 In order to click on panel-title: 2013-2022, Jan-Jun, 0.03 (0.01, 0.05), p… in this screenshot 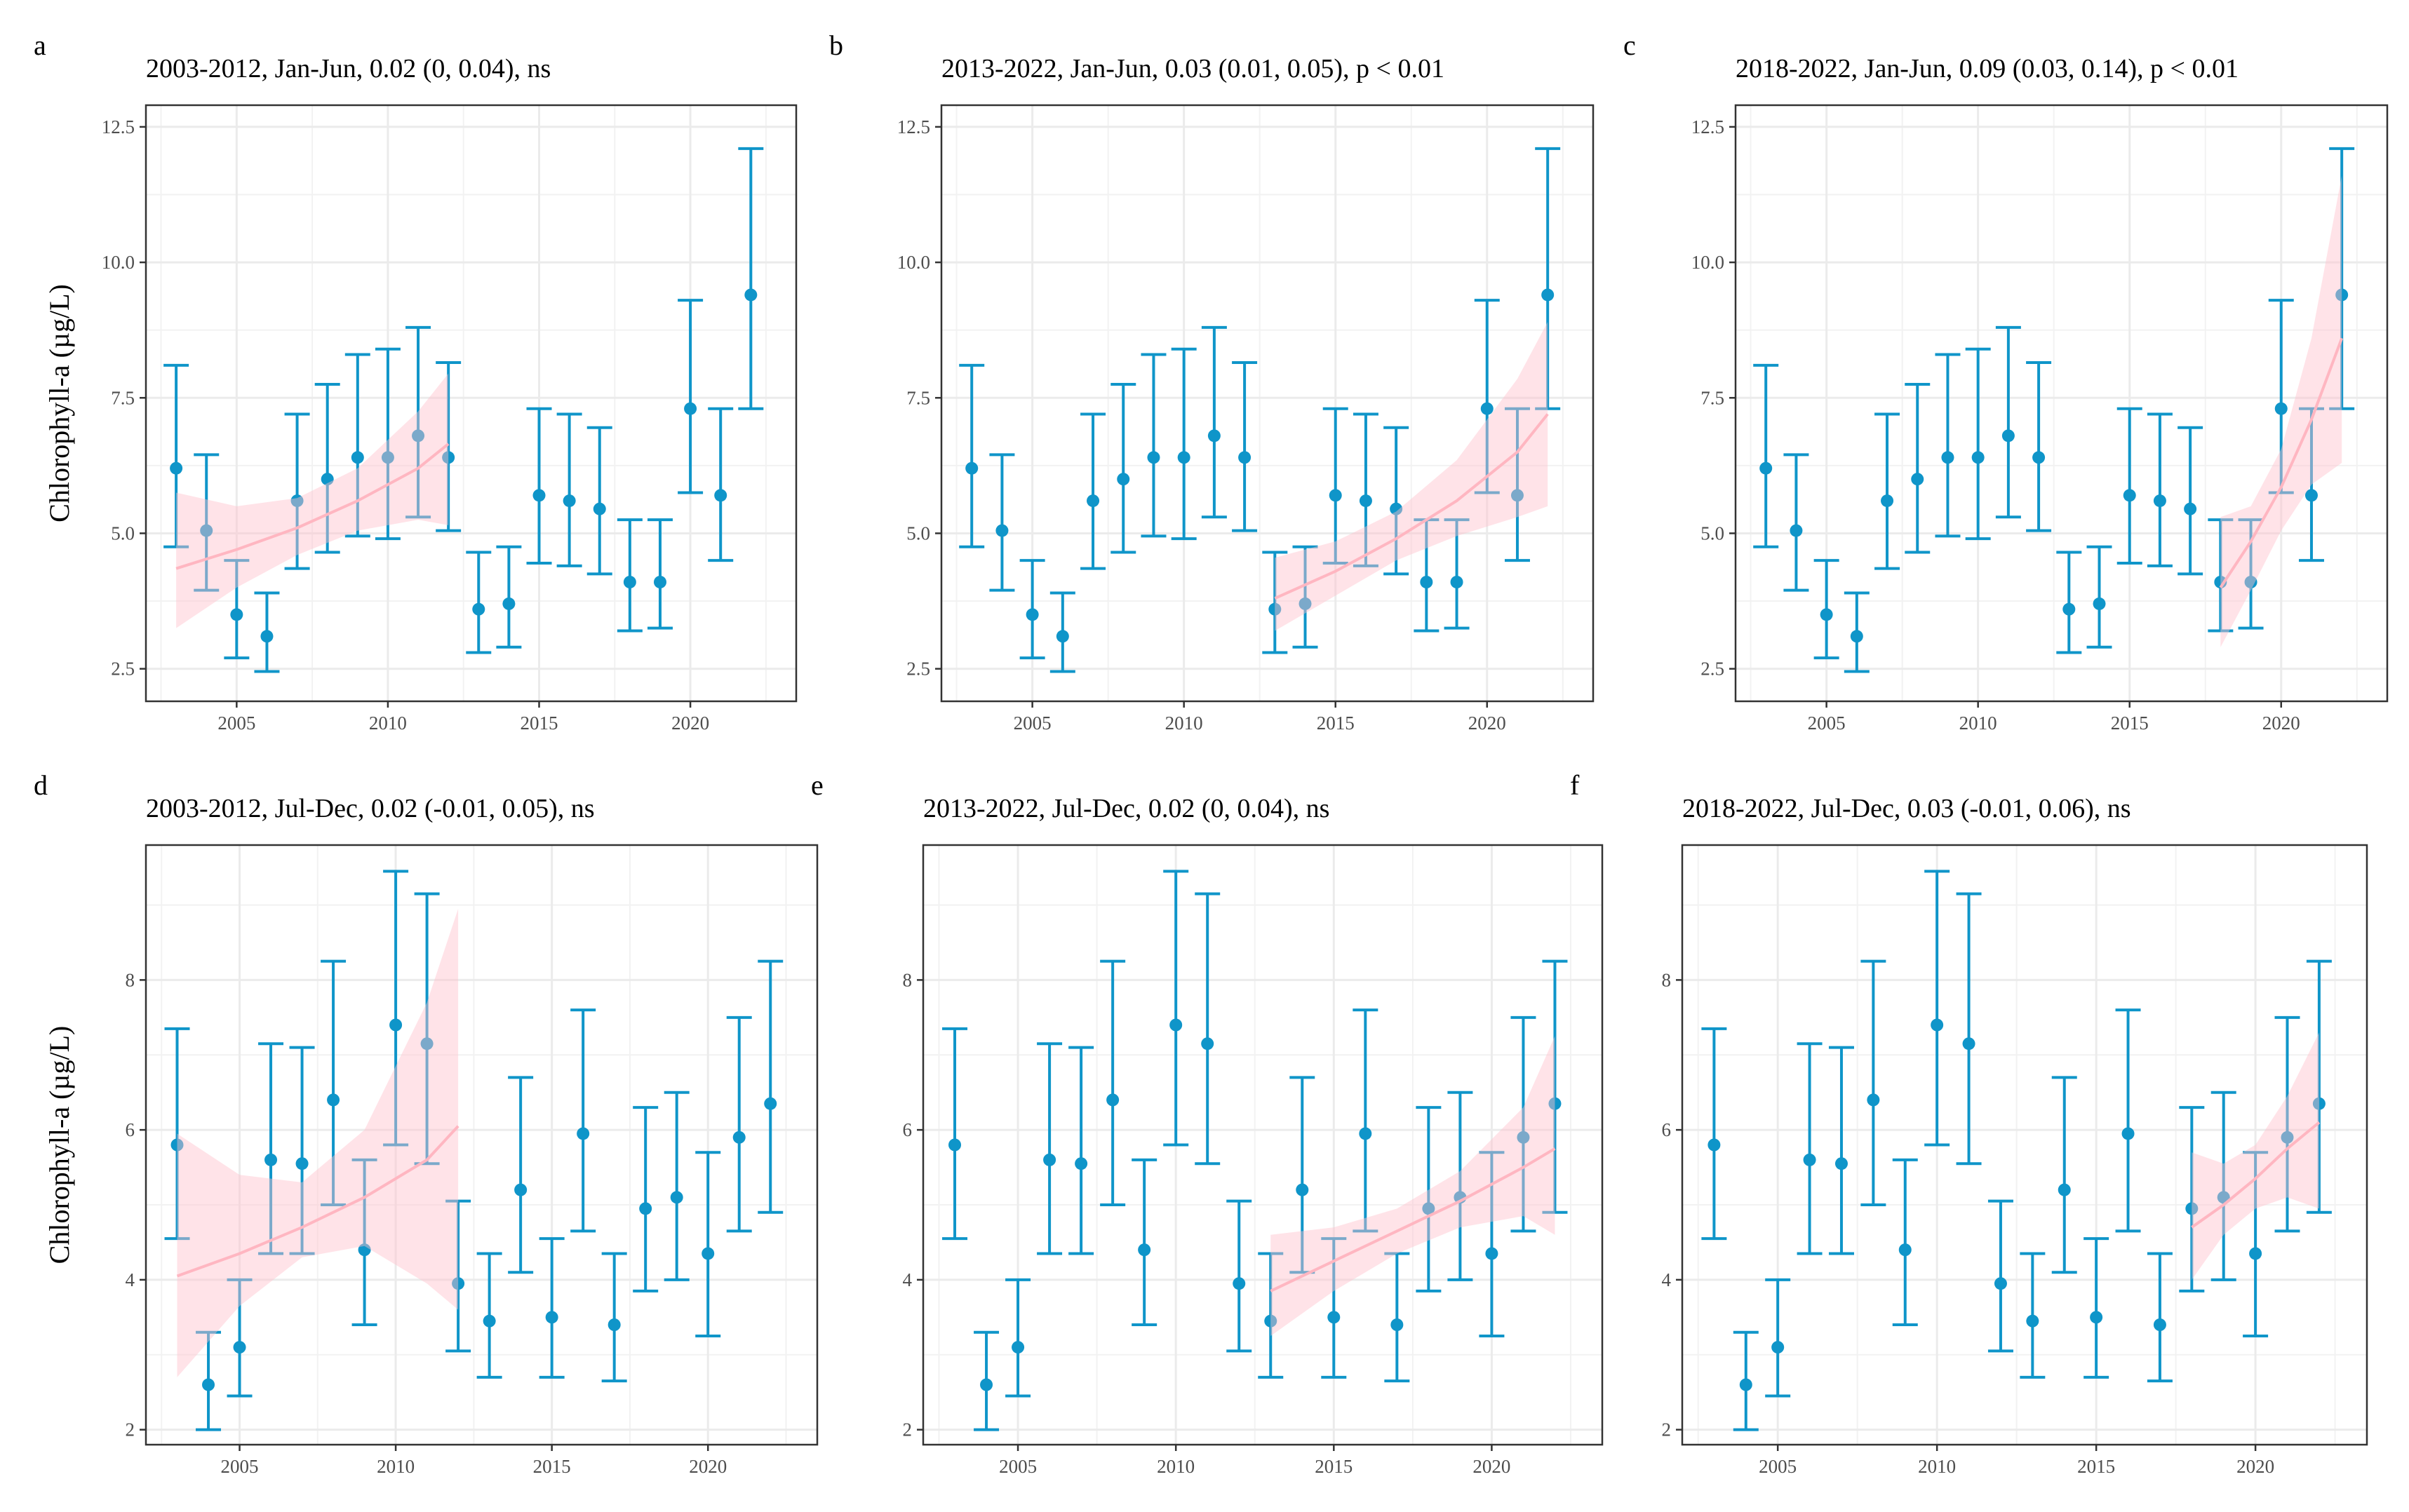, I will do `click(1192, 68)`.